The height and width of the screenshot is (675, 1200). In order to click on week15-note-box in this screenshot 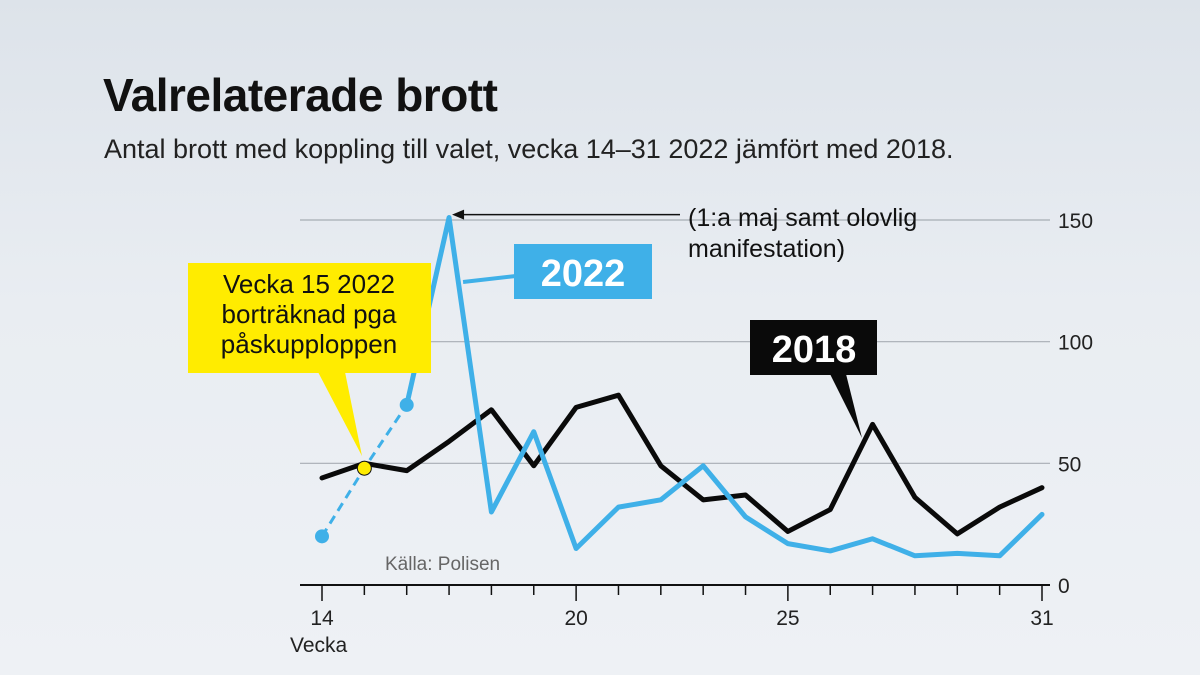, I will do `click(309, 318)`.